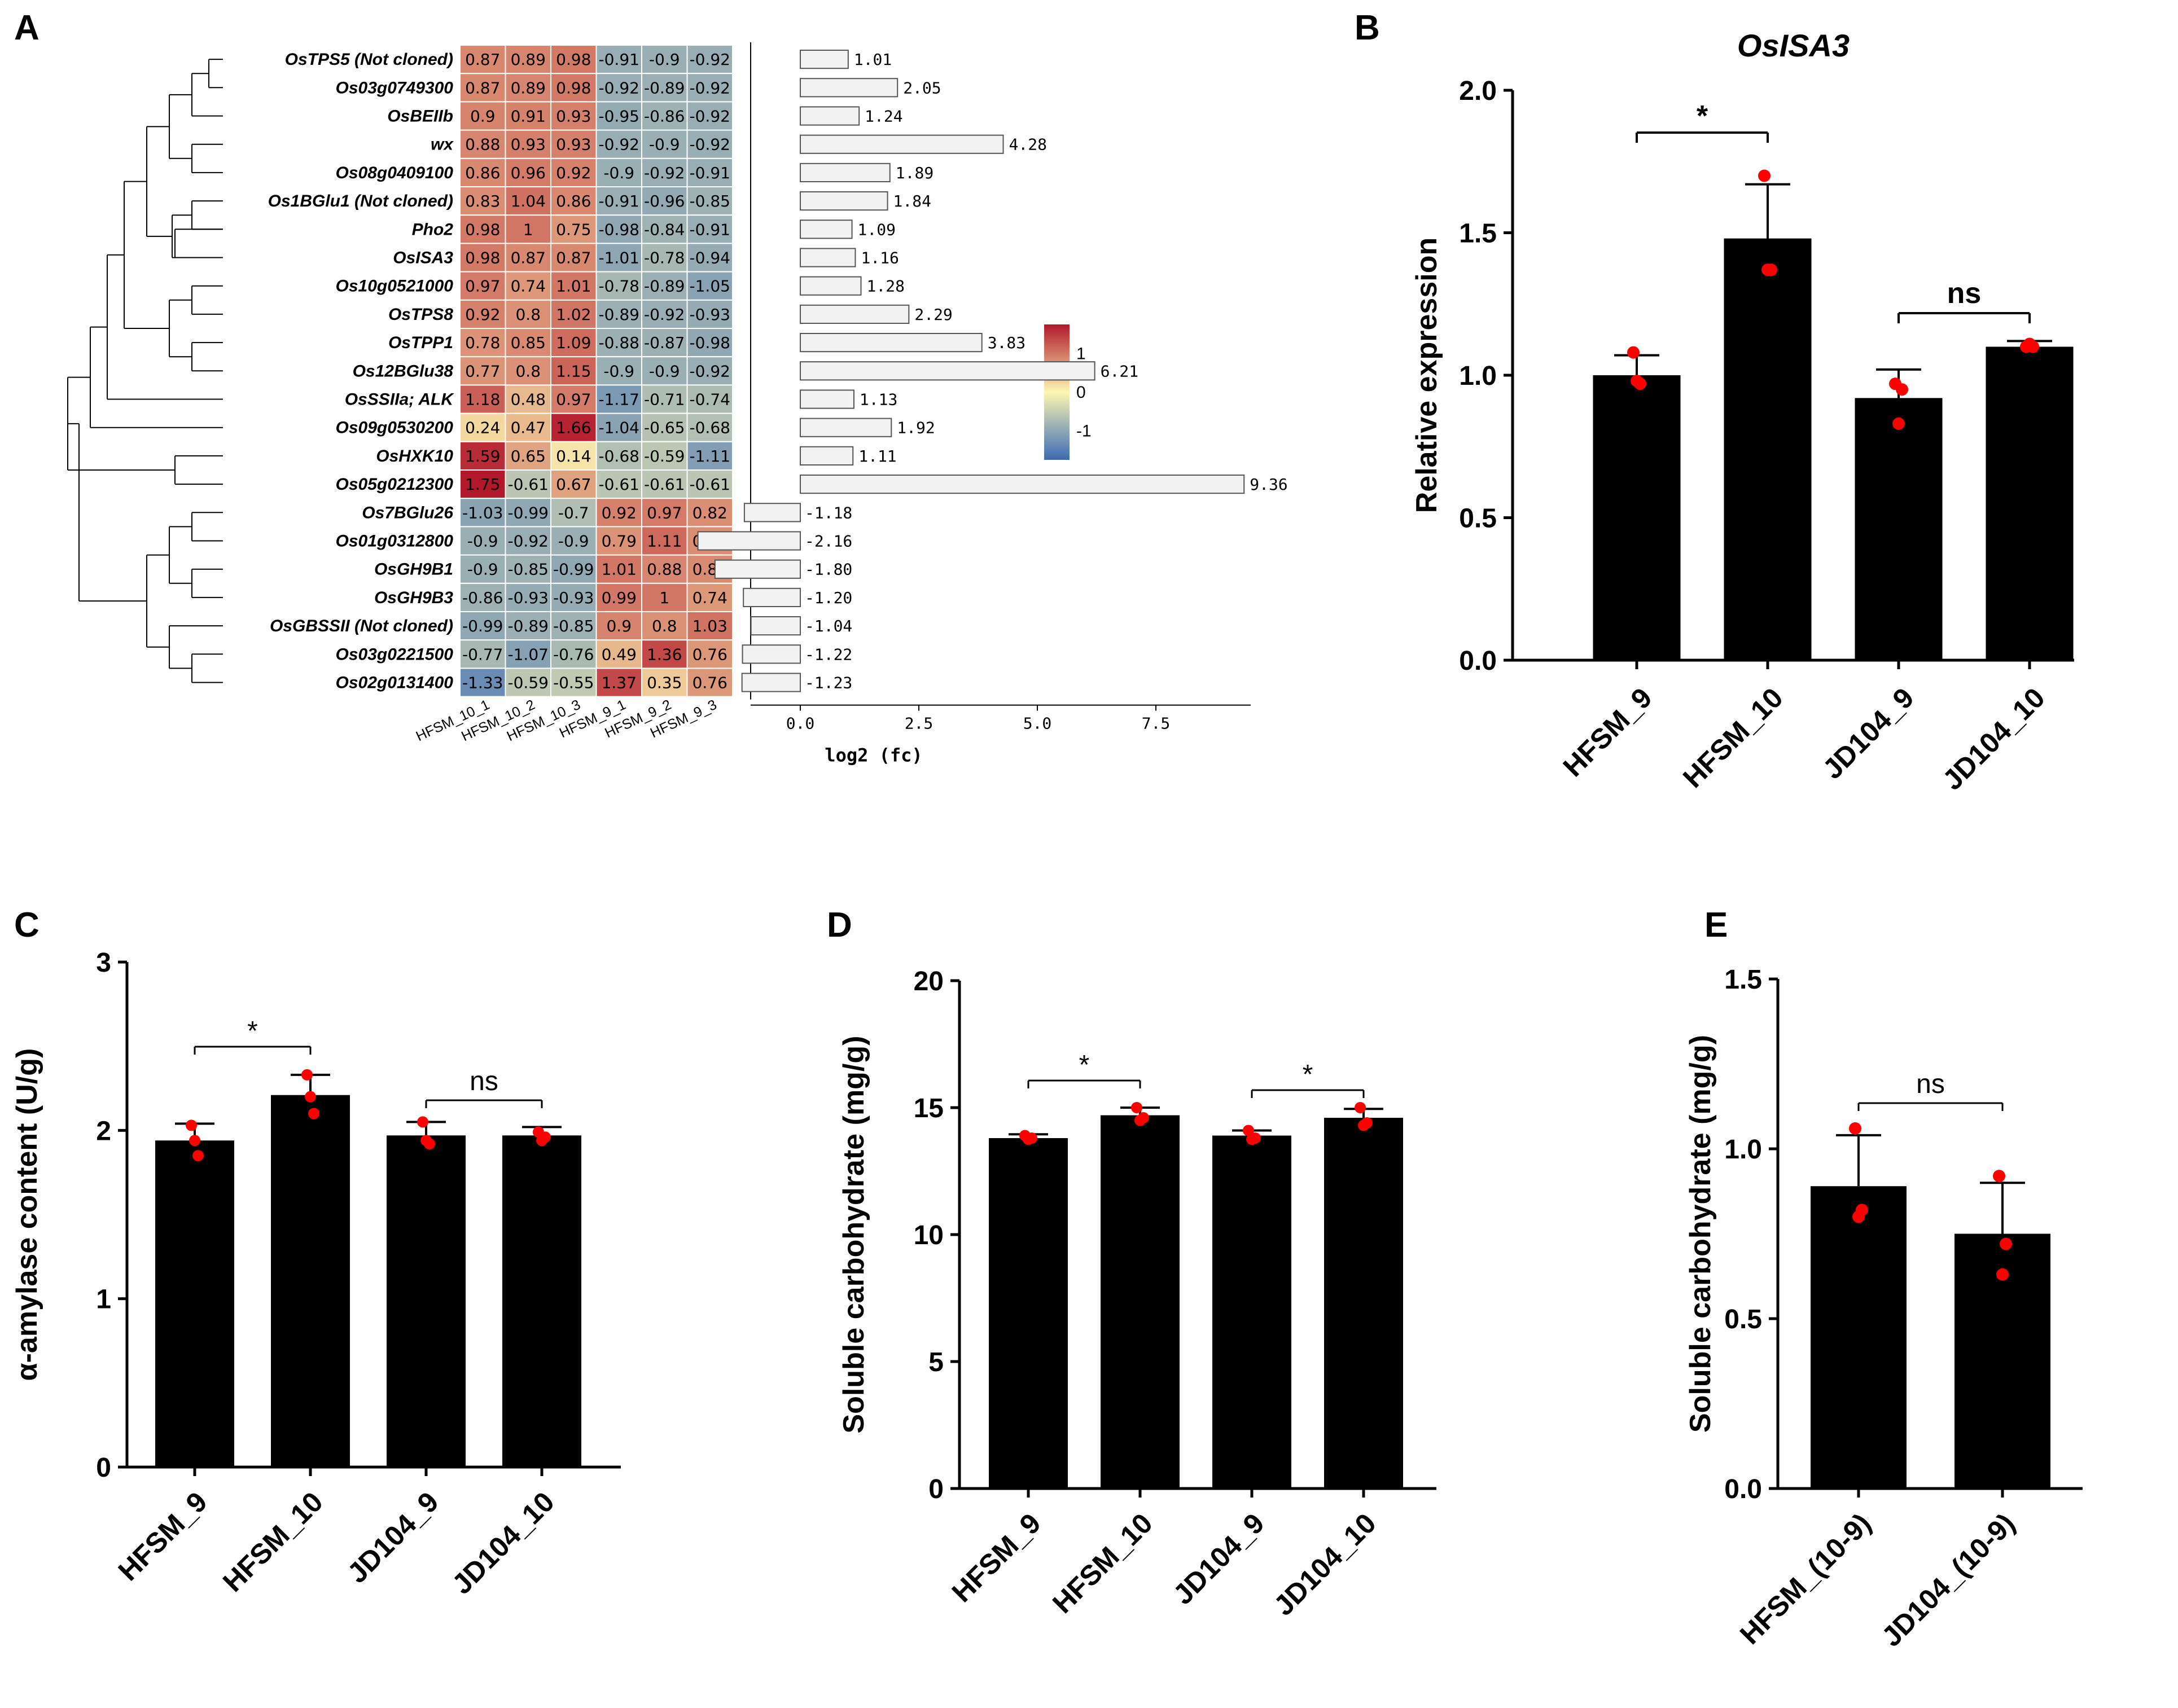 This screenshot has width=2178, height=1708. I want to click on gene-label: Os1BGlu1 (Not cloned), so click(360, 201).